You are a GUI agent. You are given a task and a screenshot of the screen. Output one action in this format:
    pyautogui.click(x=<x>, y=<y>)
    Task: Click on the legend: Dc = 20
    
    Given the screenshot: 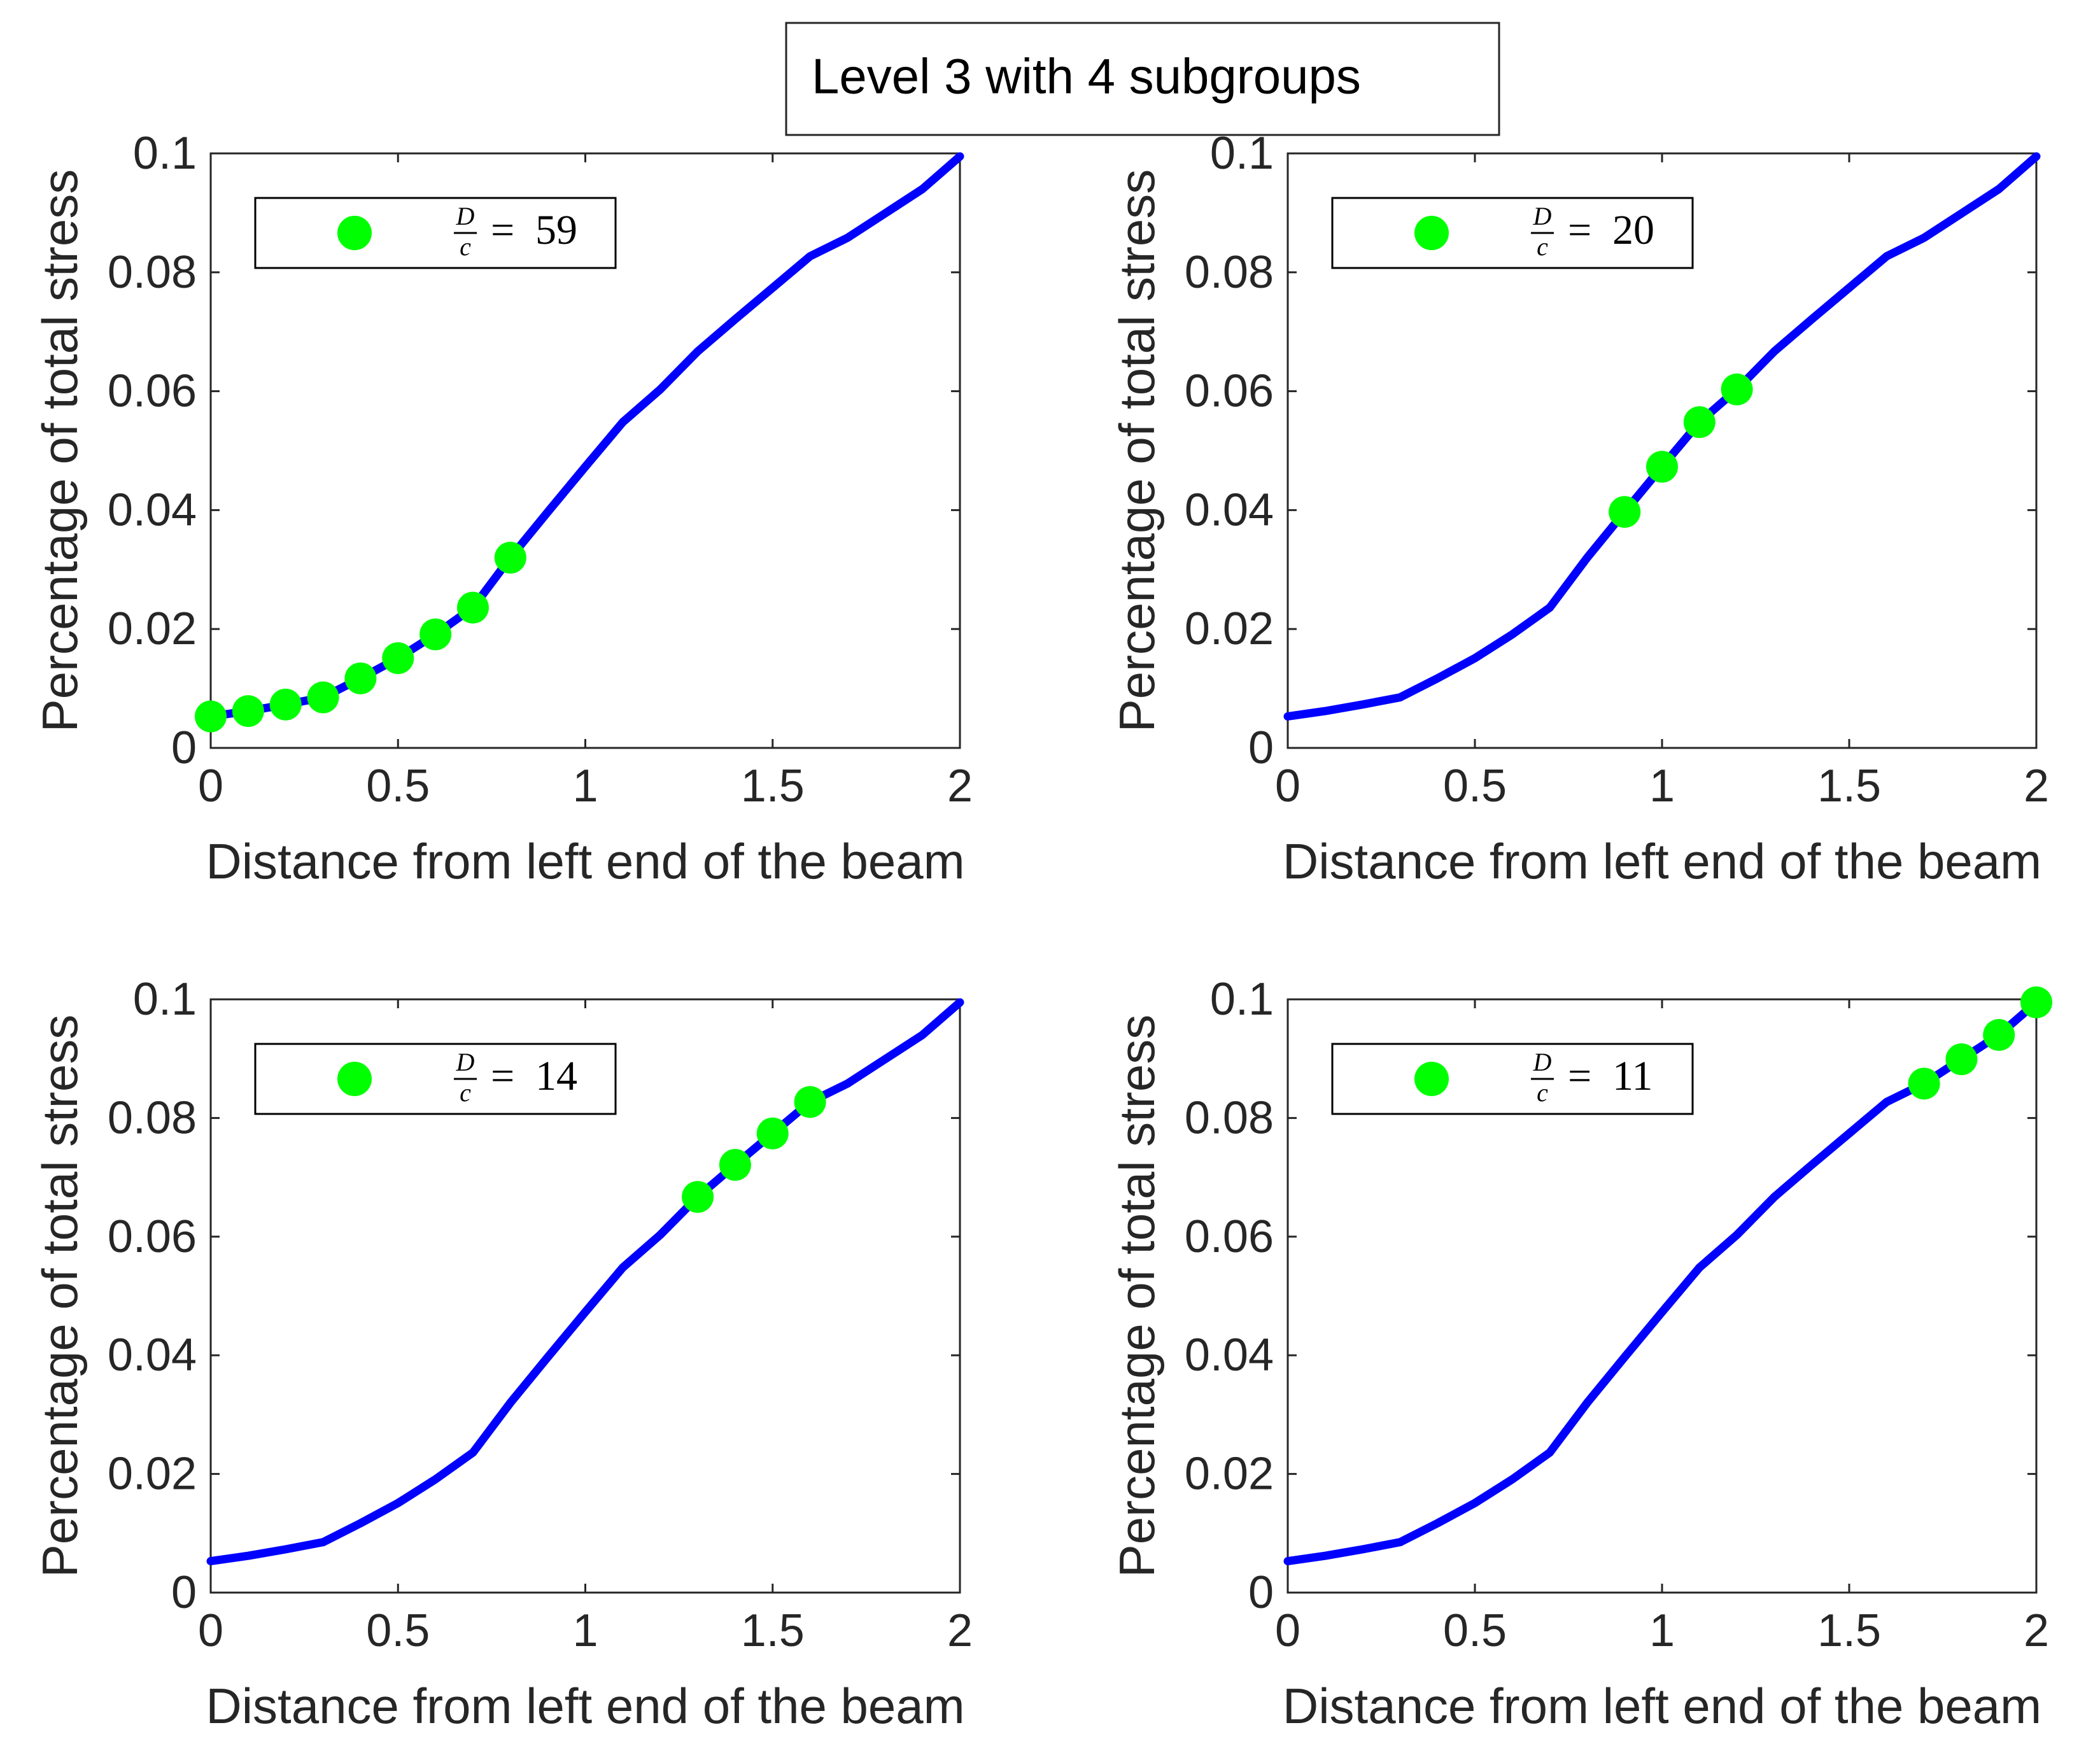 What is the action you would take?
    pyautogui.click(x=1512, y=233)
    